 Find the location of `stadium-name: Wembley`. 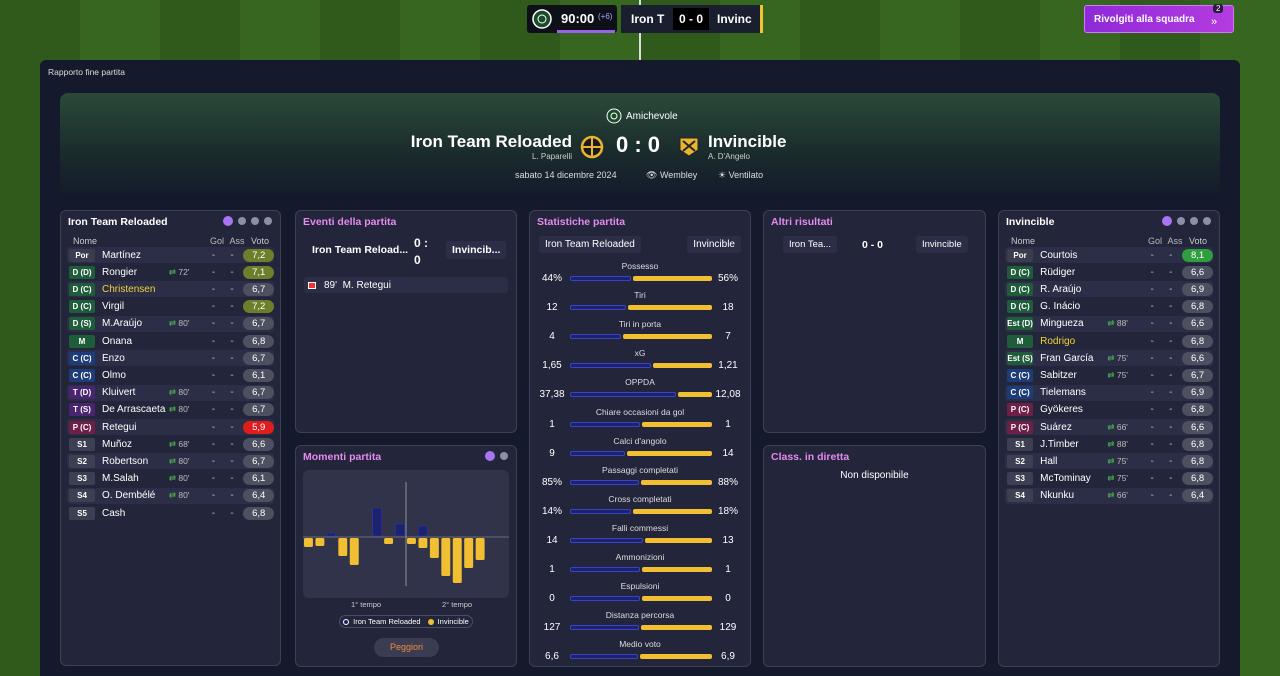

stadium-name: Wembley is located at coordinates (678, 175).